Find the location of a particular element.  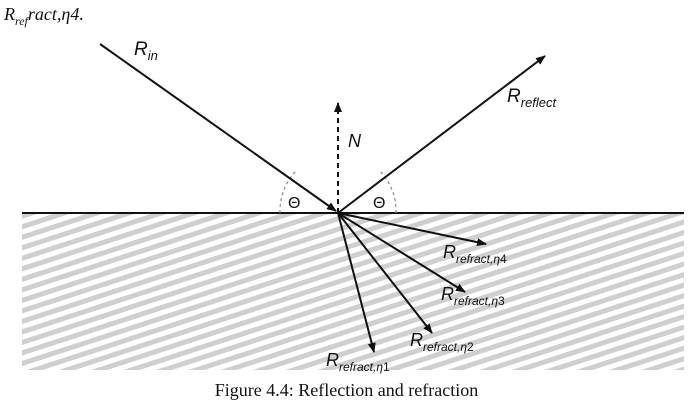

label-refract-eta3: Rrefract,η3 is located at coordinates (473, 296).